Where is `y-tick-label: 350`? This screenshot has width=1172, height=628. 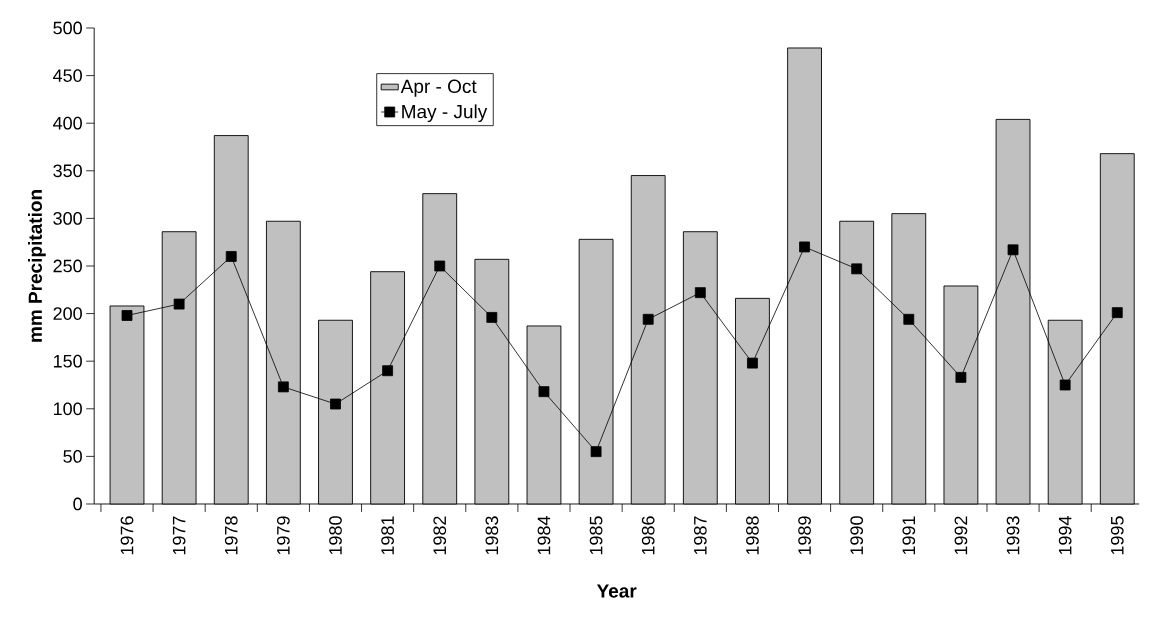 y-tick-label: 350 is located at coordinates (67, 171).